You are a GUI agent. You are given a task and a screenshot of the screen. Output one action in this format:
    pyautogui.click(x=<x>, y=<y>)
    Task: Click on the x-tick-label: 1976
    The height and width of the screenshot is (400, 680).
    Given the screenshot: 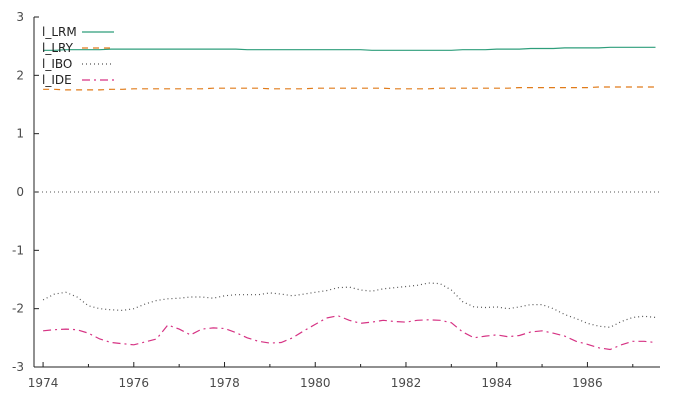 What is the action you would take?
    pyautogui.click(x=134, y=383)
    